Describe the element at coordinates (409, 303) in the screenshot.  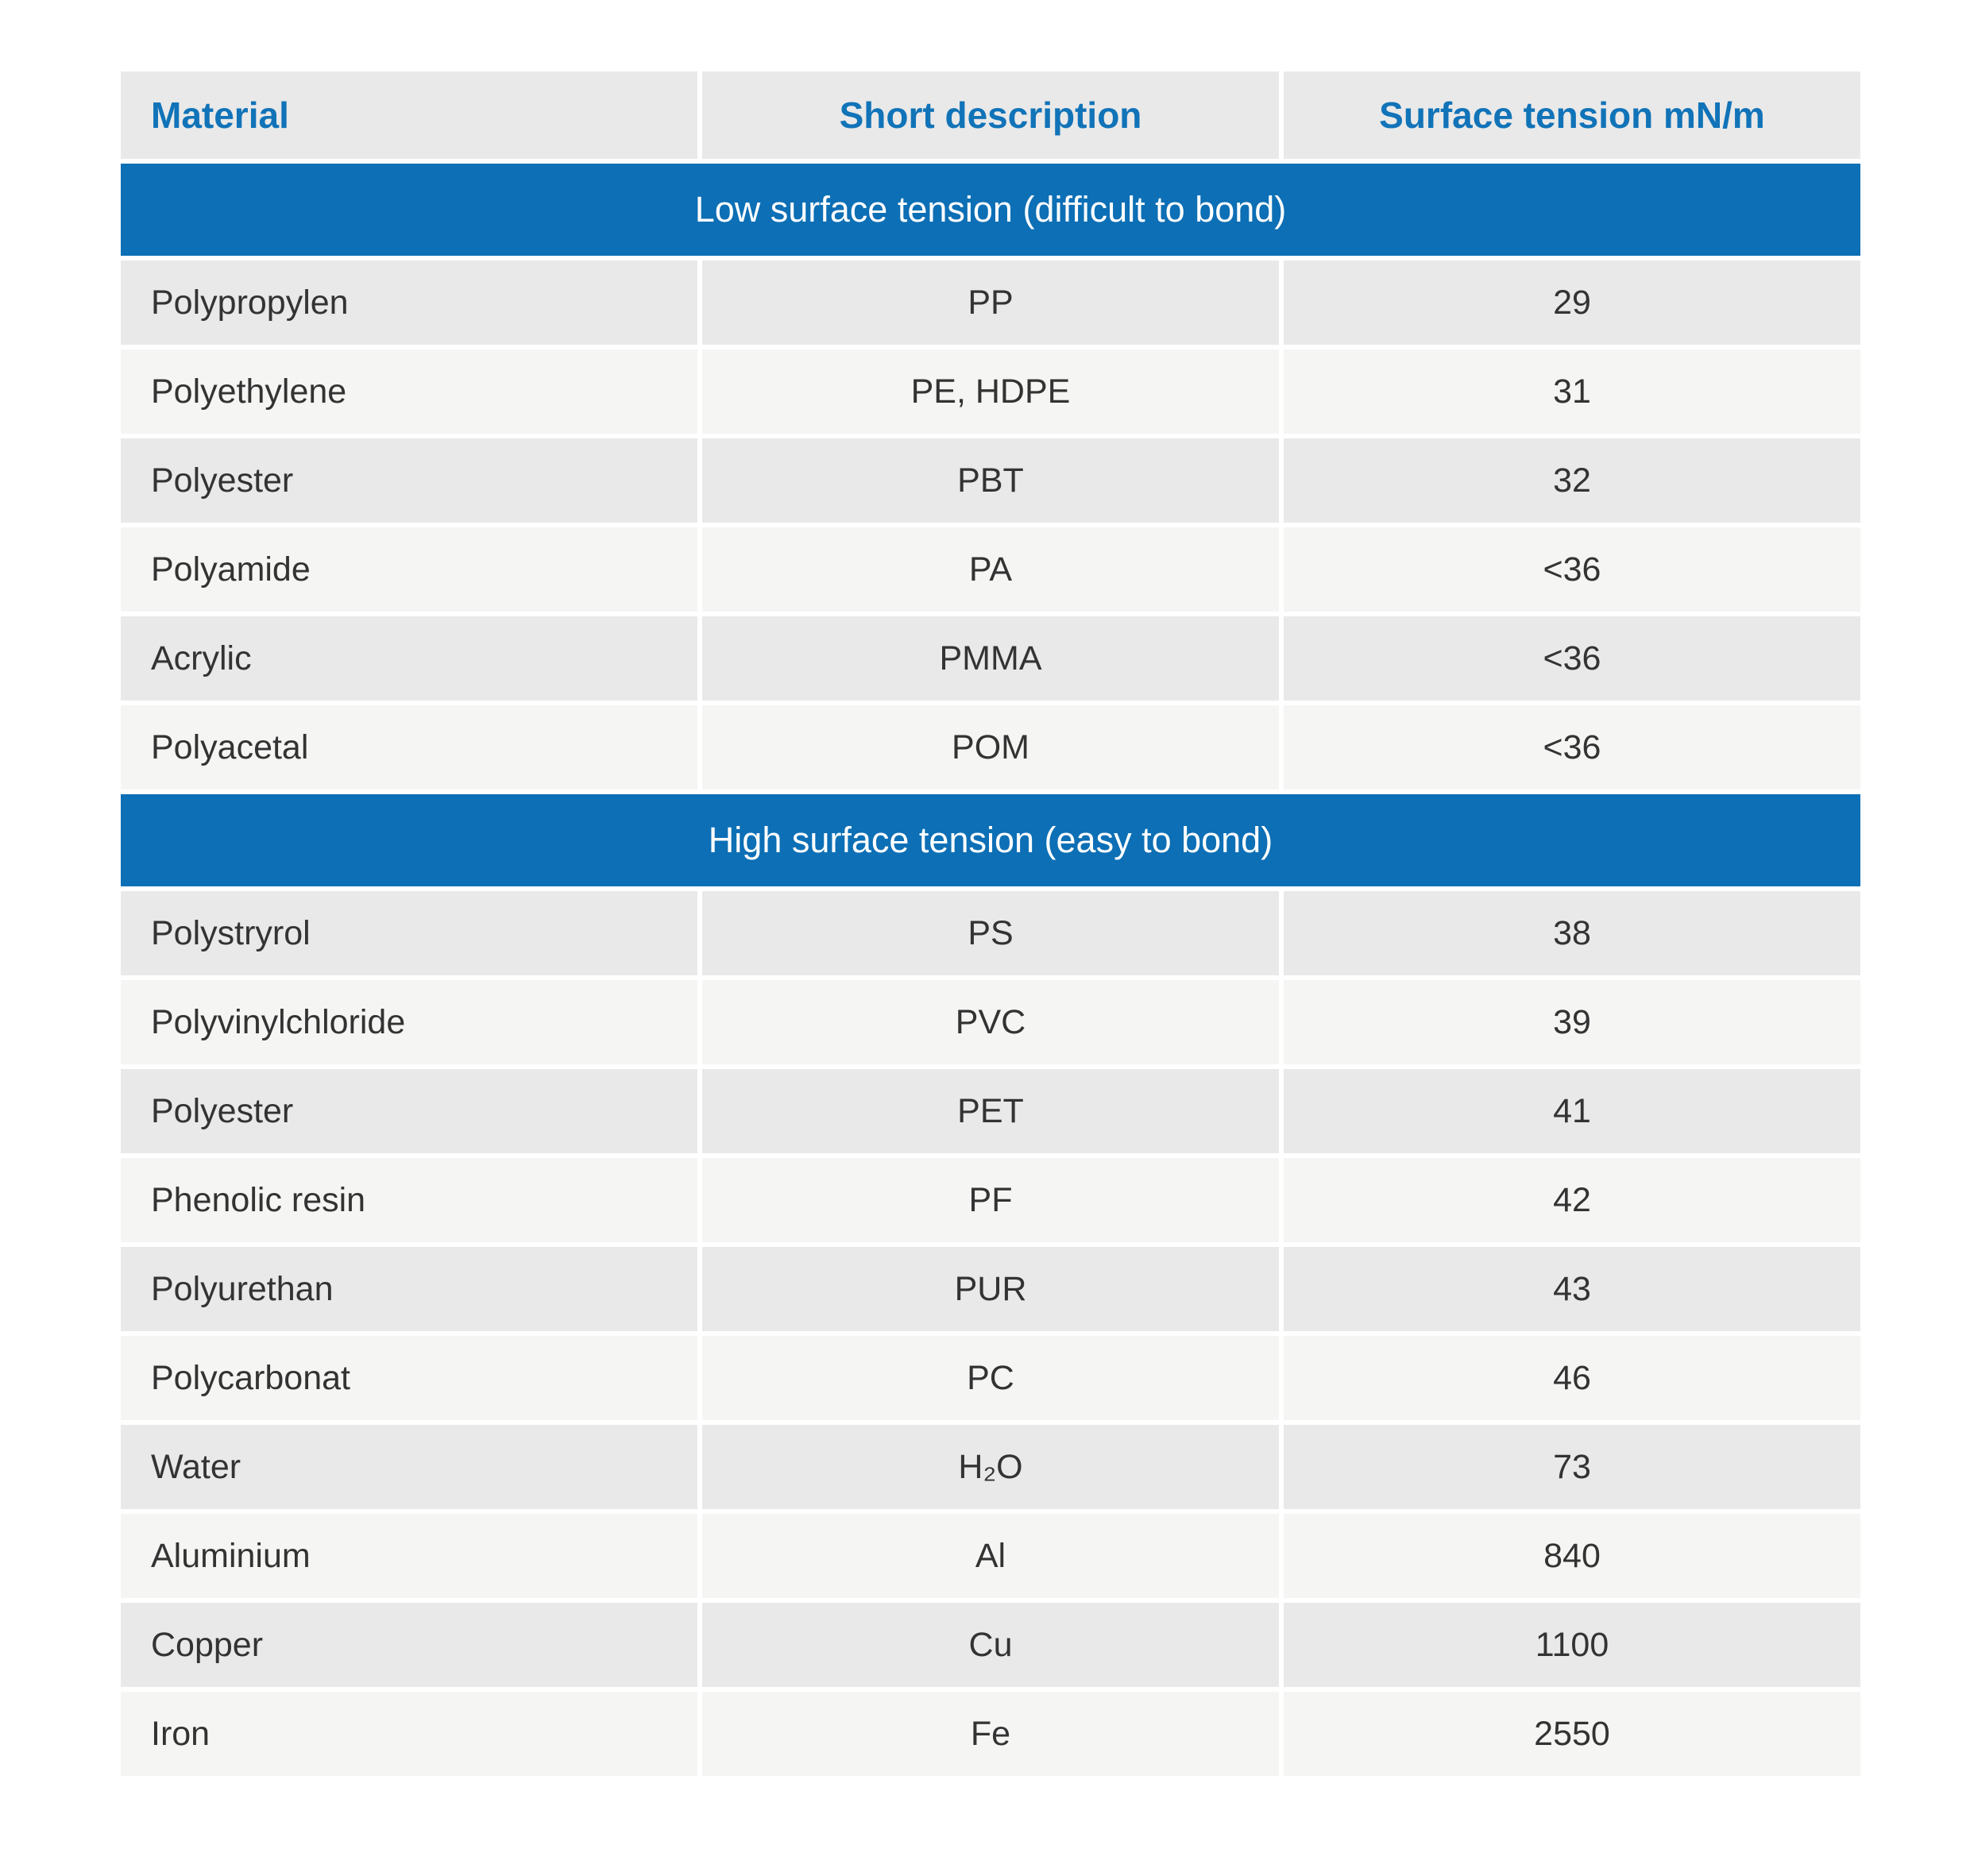
I see `material-cell: Polypropylen` at that location.